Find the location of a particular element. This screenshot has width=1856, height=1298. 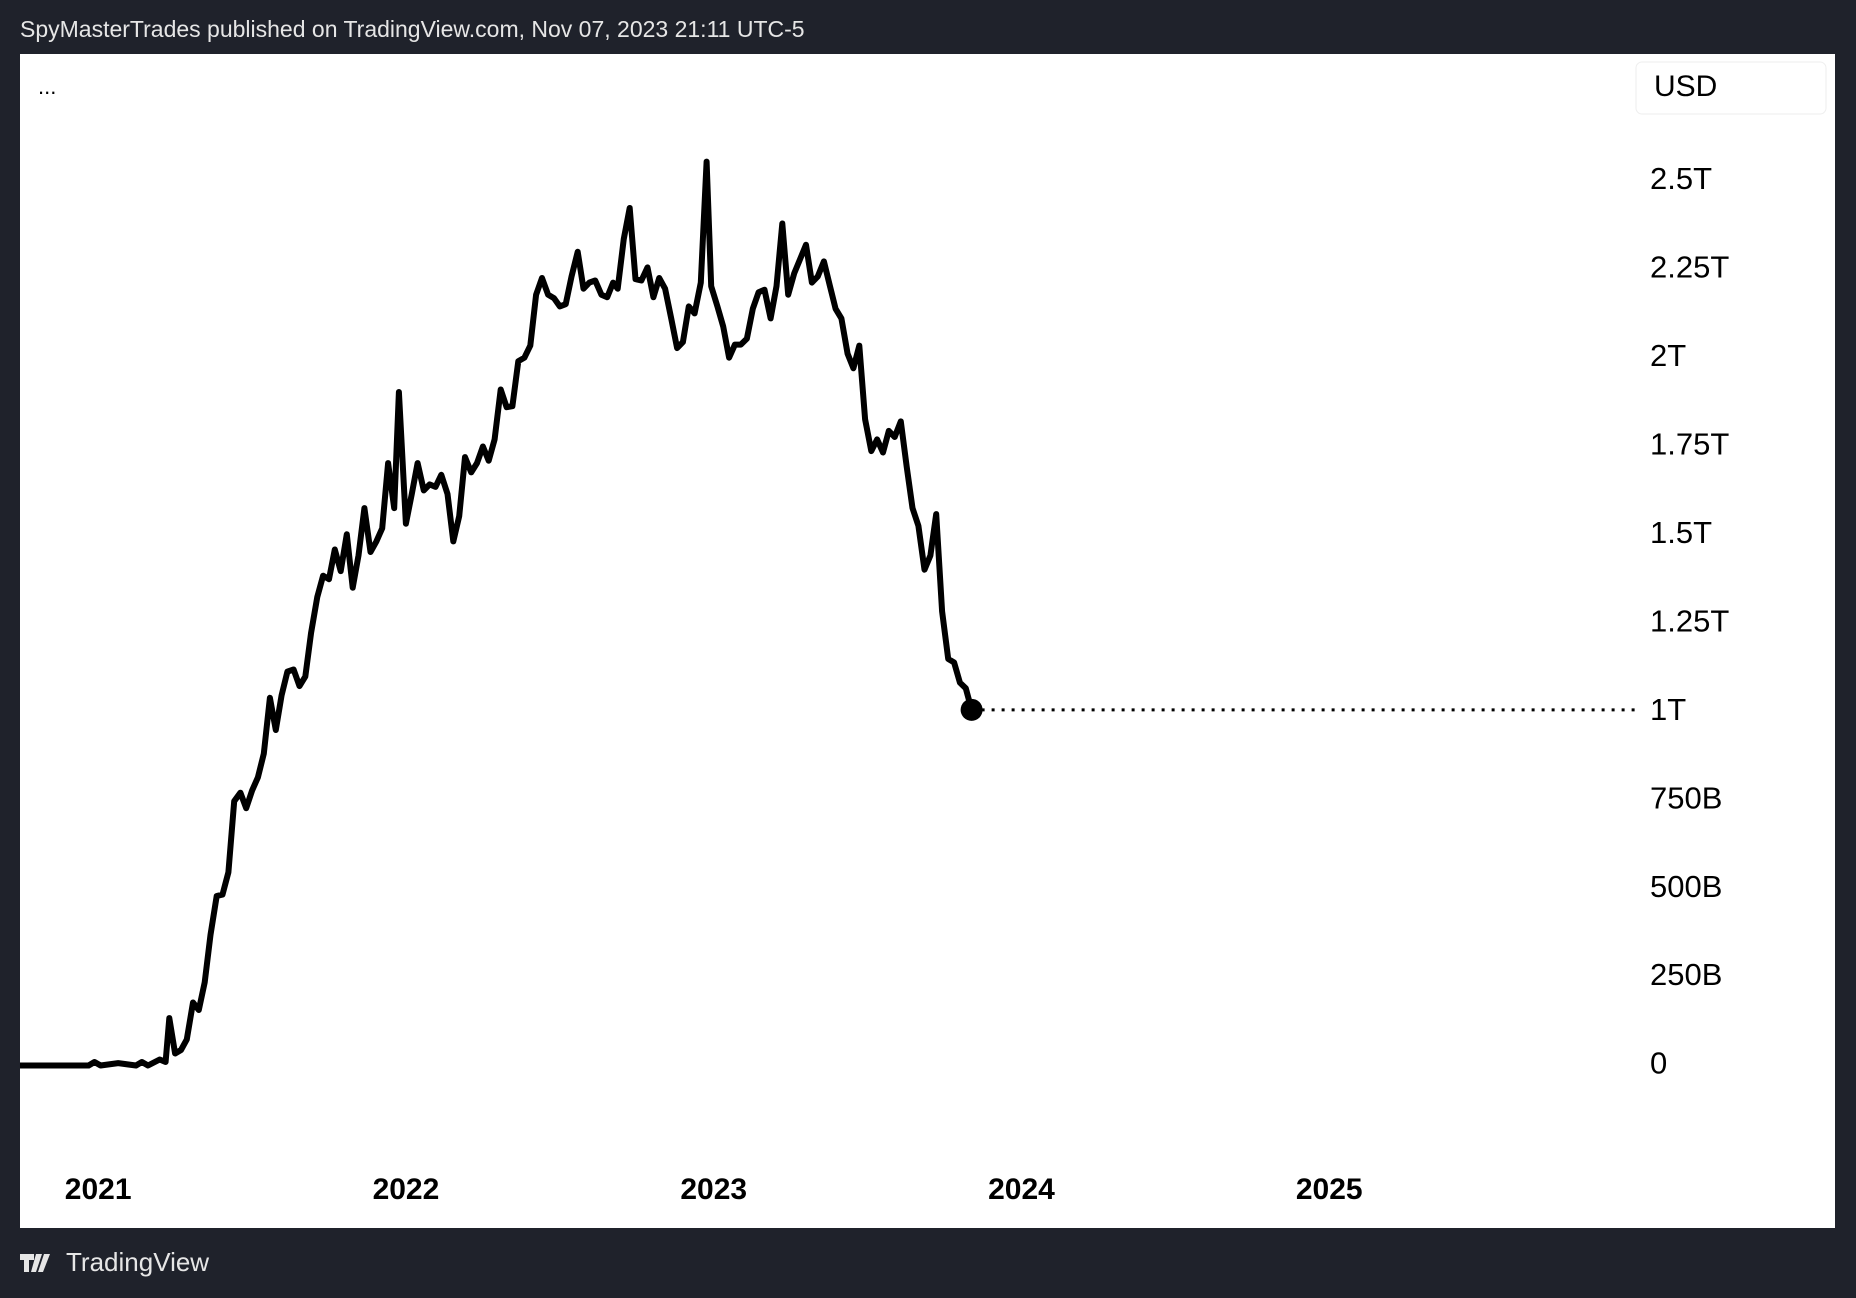

y-tick-label: 750B is located at coordinates (1686, 797).